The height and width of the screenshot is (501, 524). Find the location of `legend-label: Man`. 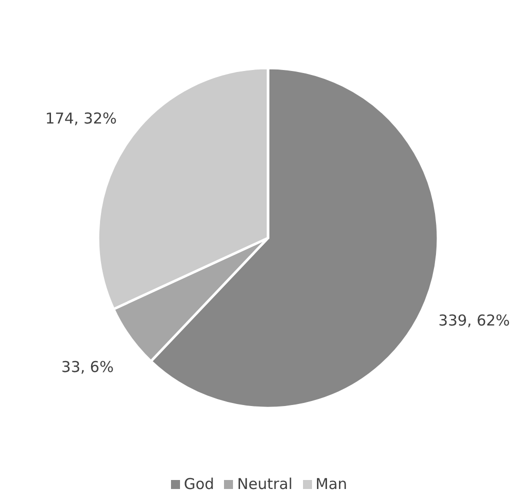

legend-label: Man is located at coordinates (332, 484).